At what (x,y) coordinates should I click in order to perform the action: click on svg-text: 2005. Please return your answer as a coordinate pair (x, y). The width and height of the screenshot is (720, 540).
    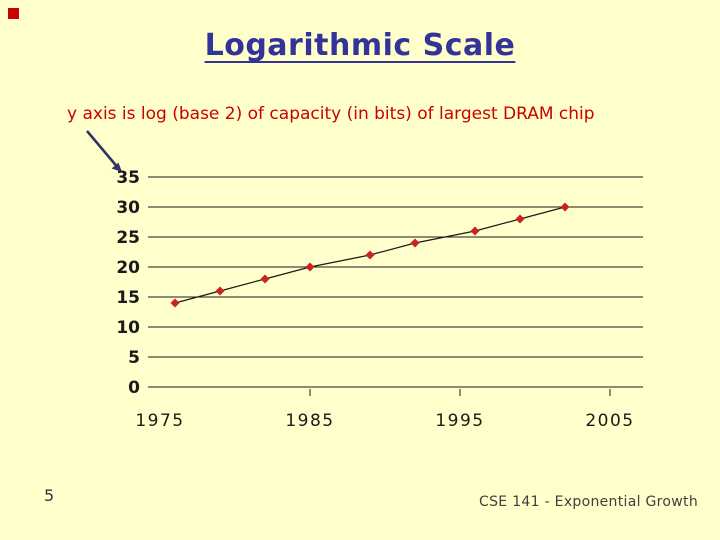
    Looking at the image, I should click on (609, 421).